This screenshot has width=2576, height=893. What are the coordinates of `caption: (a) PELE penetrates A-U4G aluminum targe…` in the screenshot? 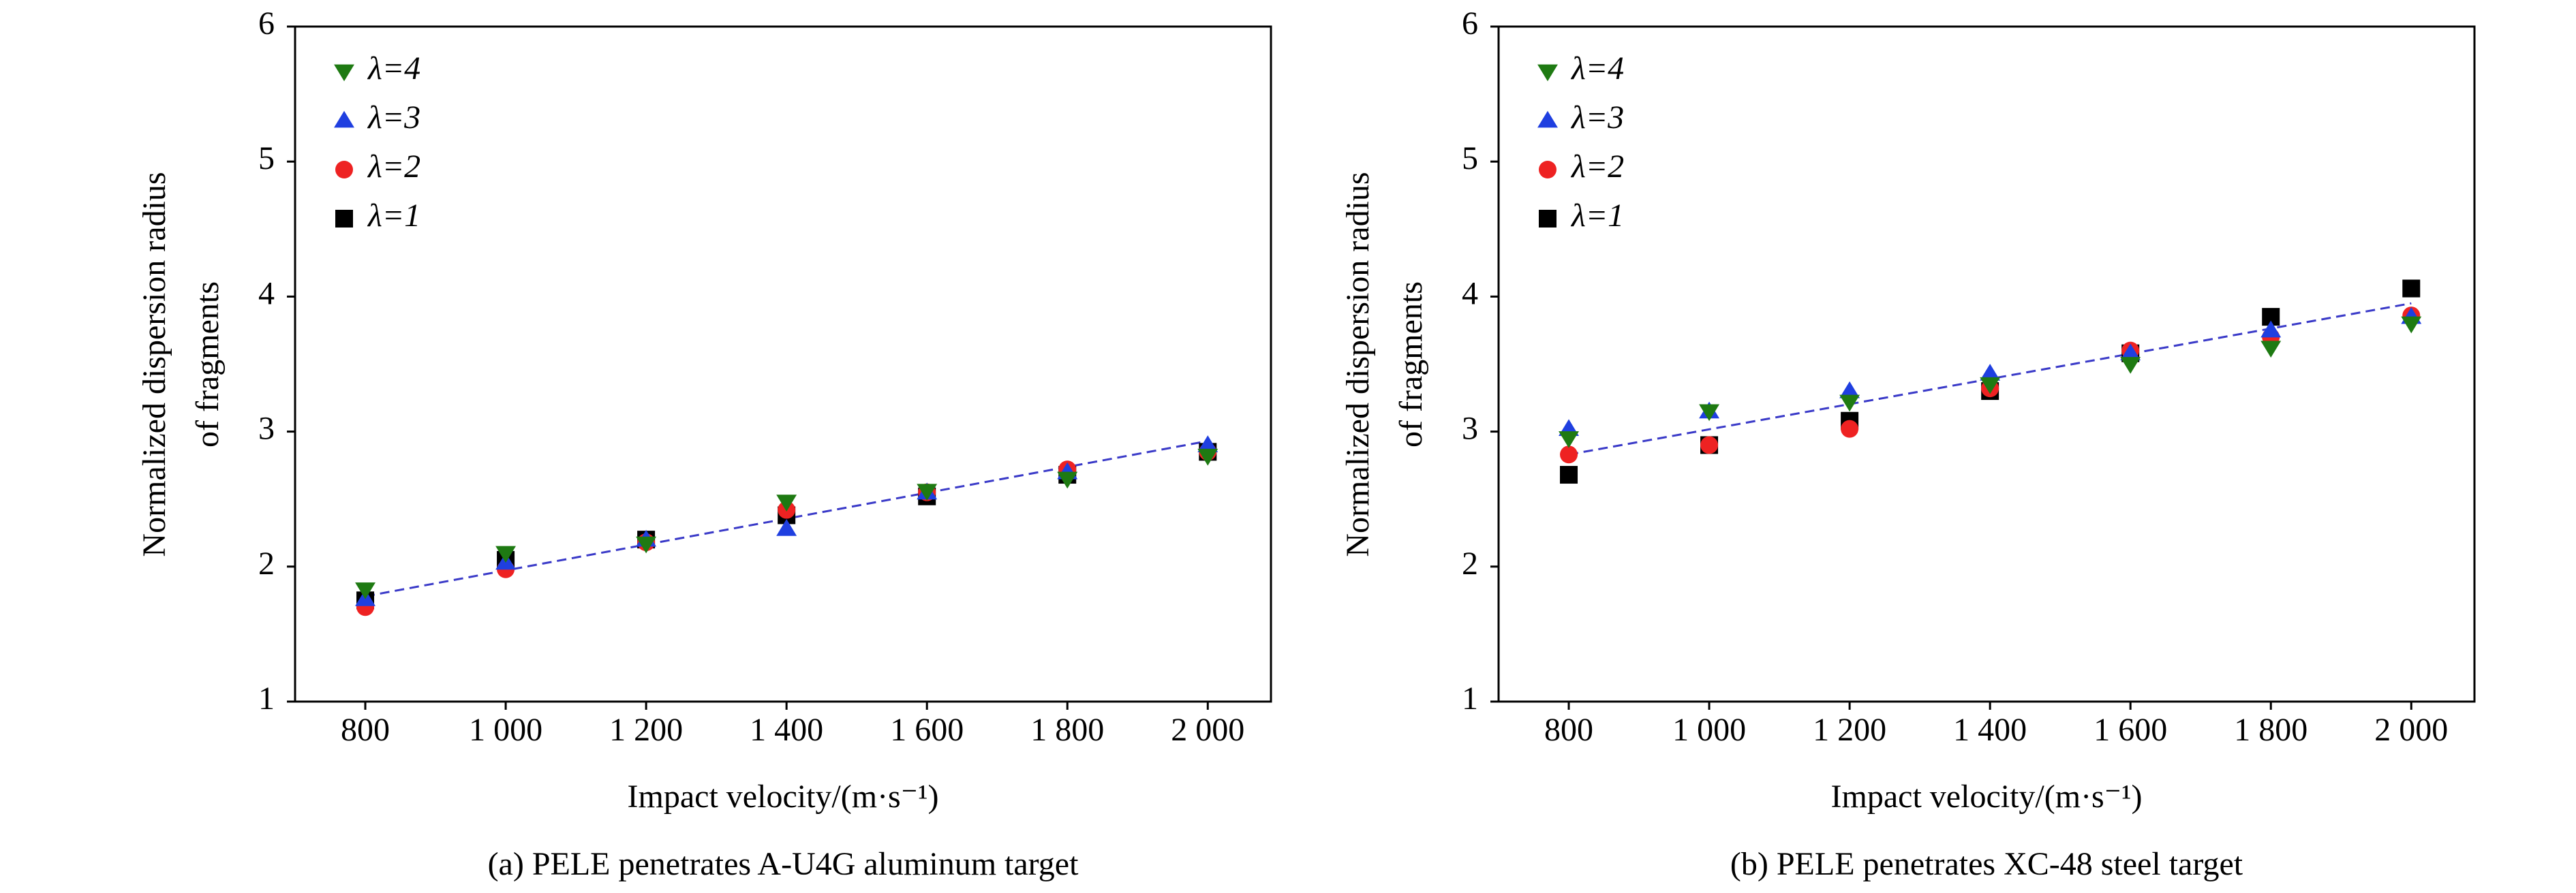 It's located at (783, 864).